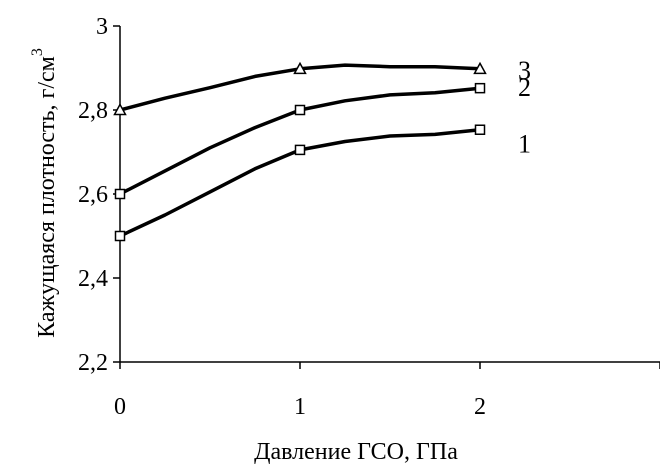 Image resolution: width=660 pixels, height=471 pixels. What do you see at coordinates (480, 407) in the screenshot?
I see `x-tick-label: 2` at bounding box center [480, 407].